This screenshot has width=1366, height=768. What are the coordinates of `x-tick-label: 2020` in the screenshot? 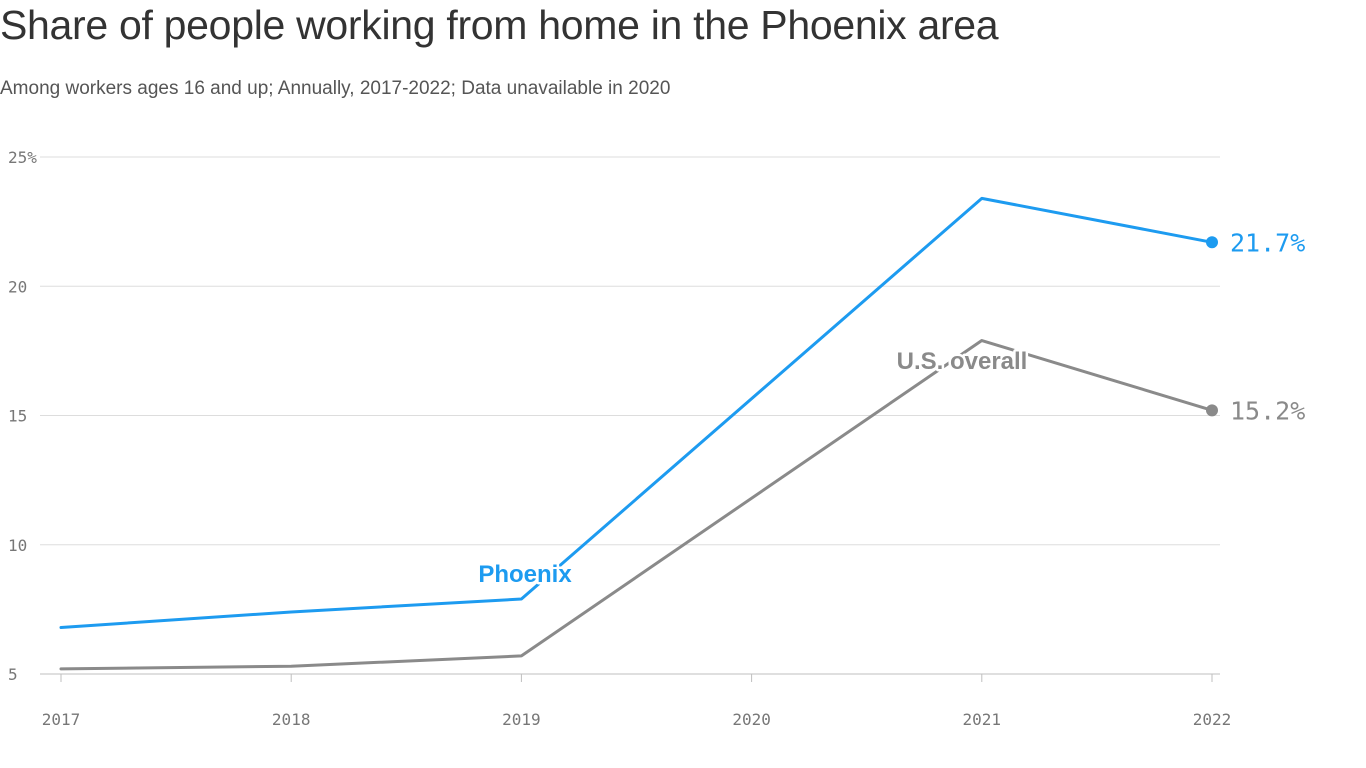 It's located at (751, 719).